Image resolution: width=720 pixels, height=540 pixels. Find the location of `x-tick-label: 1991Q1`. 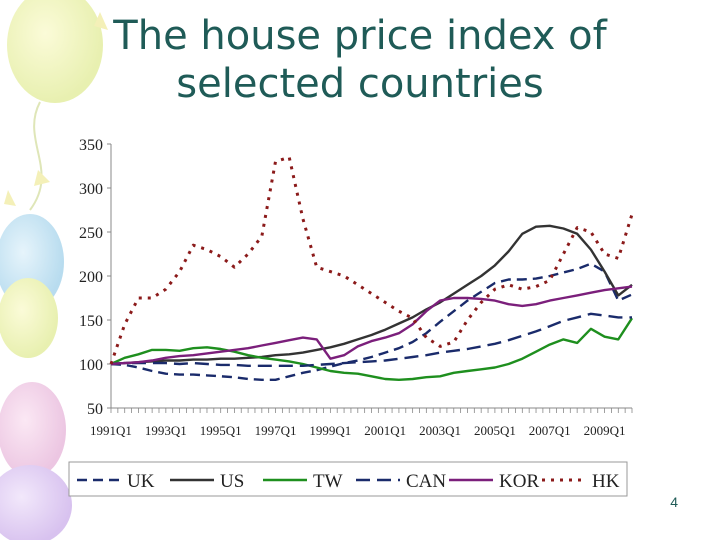

x-tick-label: 1991Q1 is located at coordinates (111, 430).